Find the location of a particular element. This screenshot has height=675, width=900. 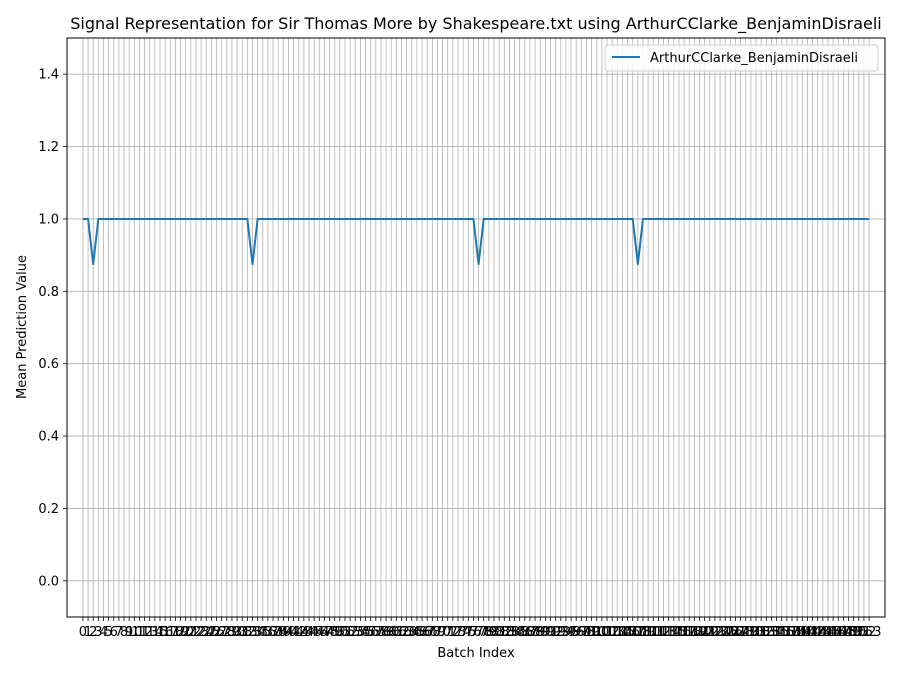

x-tick-label: 55 is located at coordinates (365, 632).